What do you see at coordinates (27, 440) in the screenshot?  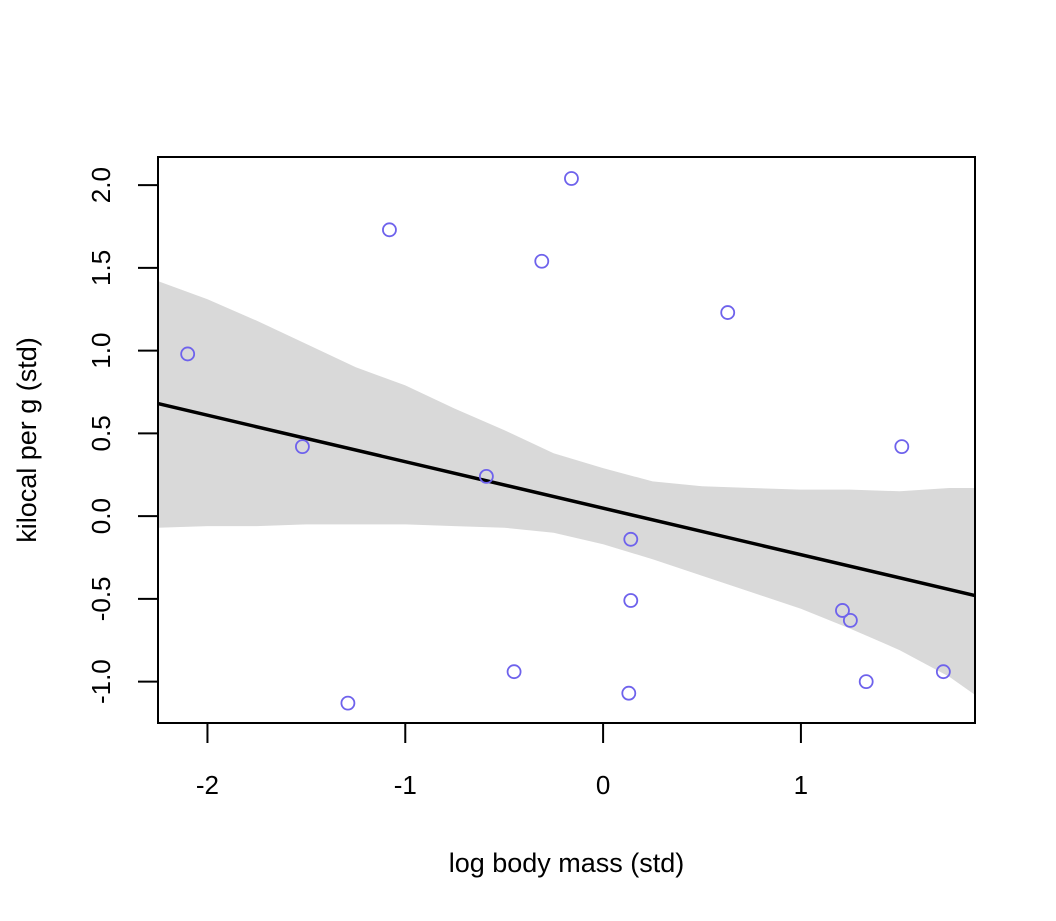 I see `y-axis-title: kilocal per g (std)` at bounding box center [27, 440].